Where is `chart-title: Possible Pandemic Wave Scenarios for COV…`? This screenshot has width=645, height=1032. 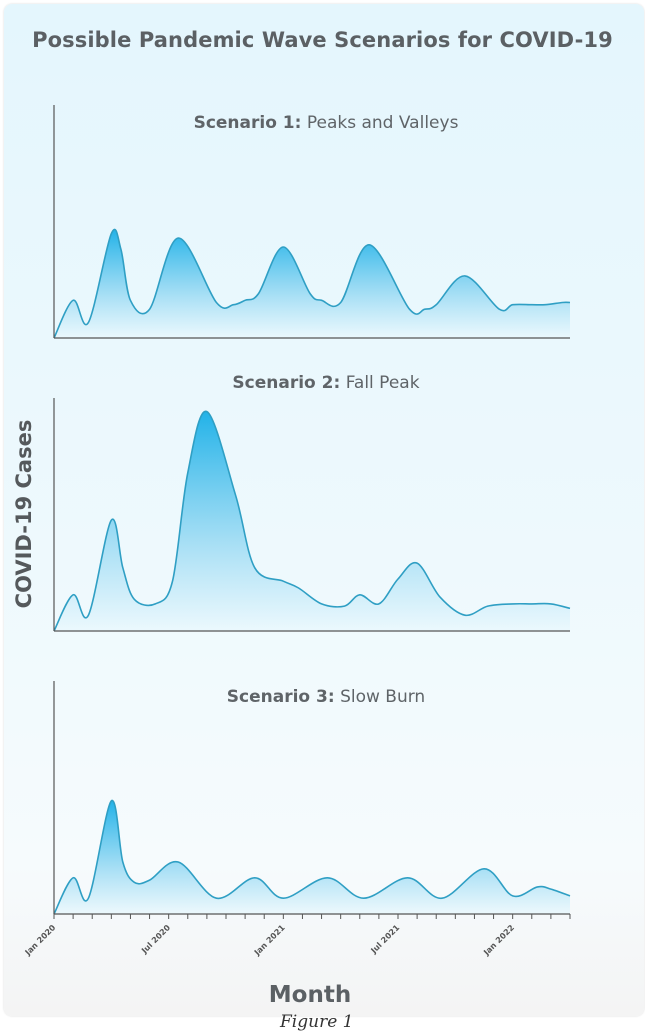 chart-title: Possible Pandemic Wave Scenarios for COV… is located at coordinates (322, 40).